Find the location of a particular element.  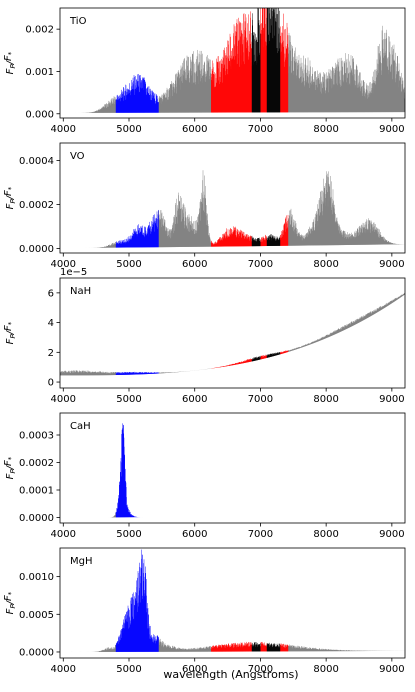

y-tick-label: 6 is located at coordinates (51, 293).